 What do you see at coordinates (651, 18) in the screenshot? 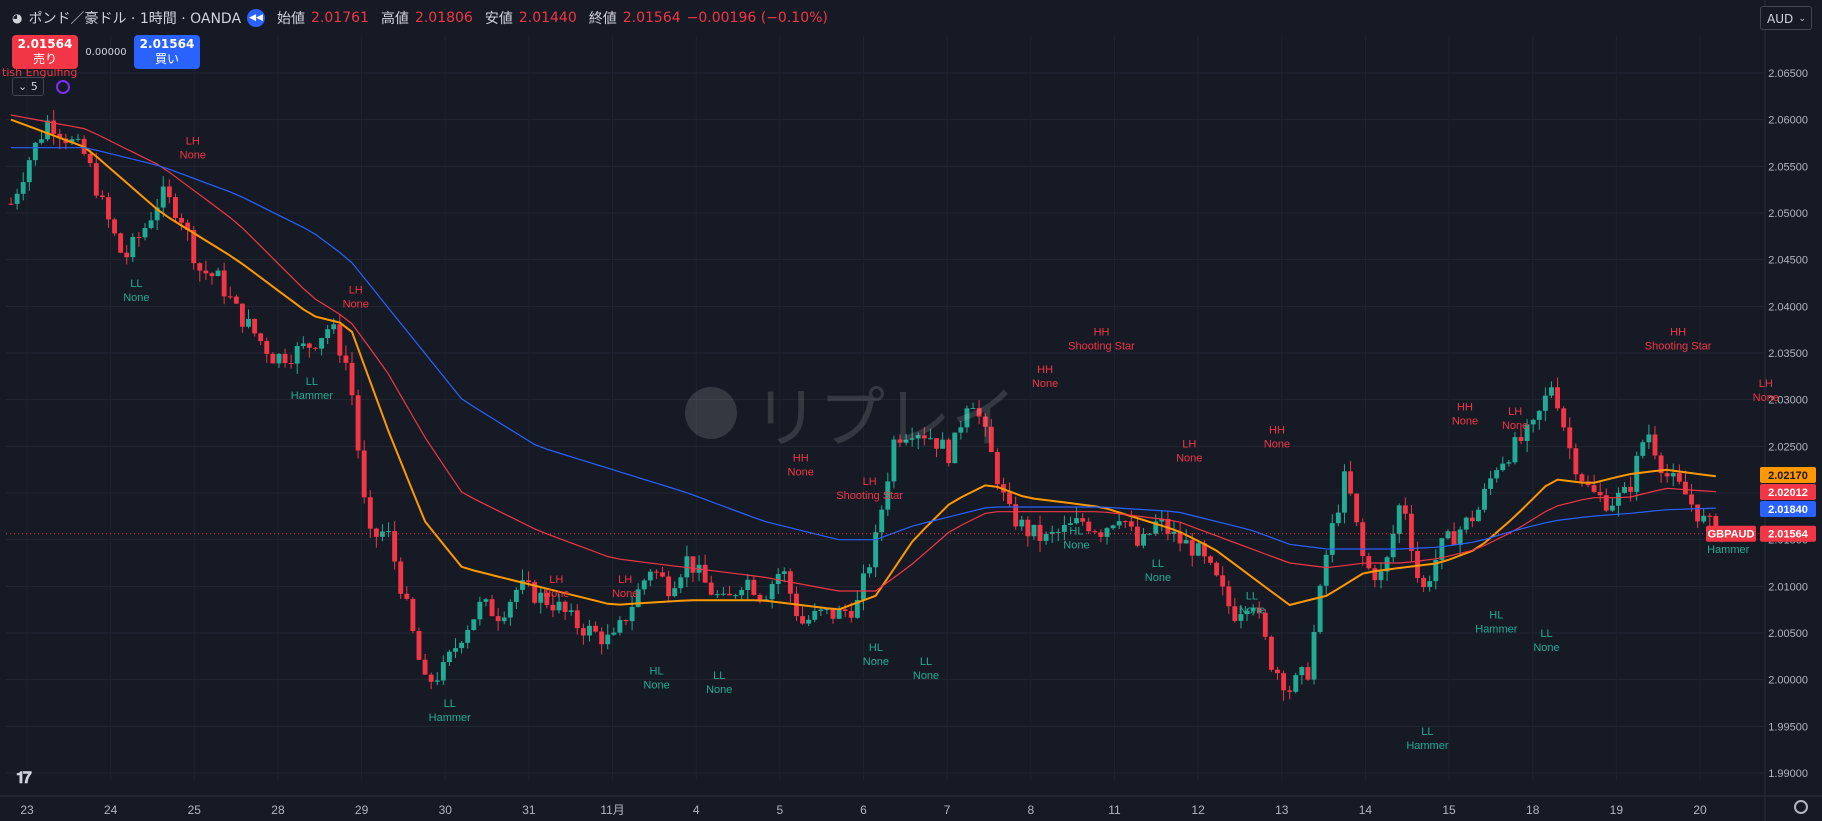
I see `close-value: 2.01564` at bounding box center [651, 18].